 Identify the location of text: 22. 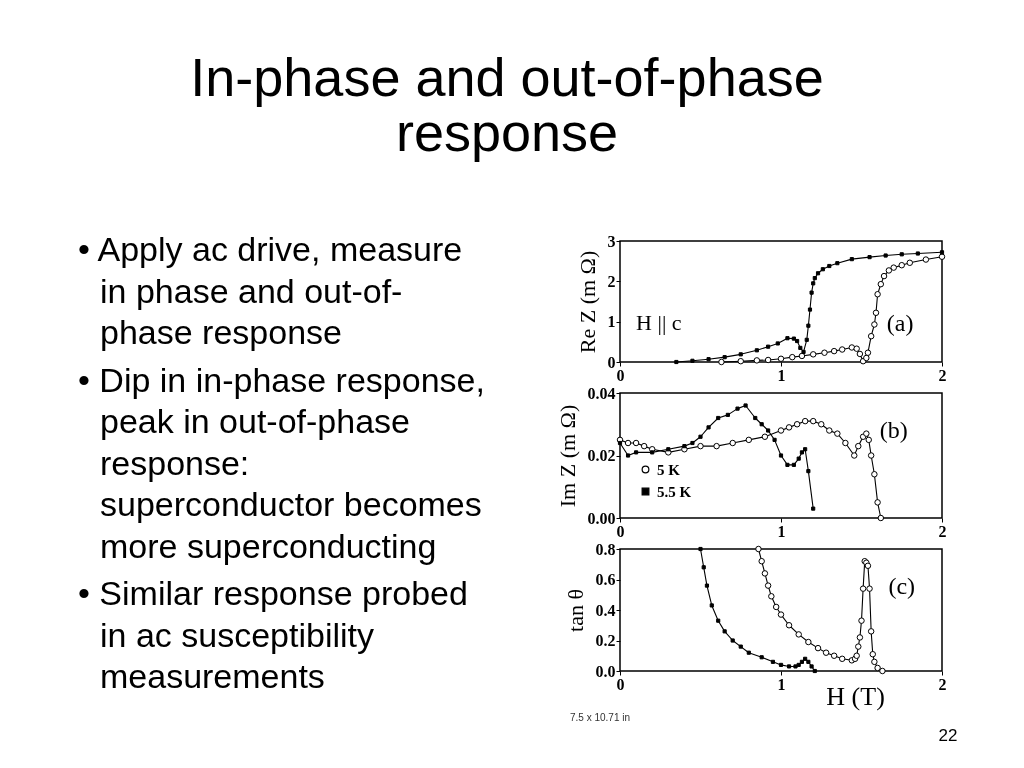
(948, 735).